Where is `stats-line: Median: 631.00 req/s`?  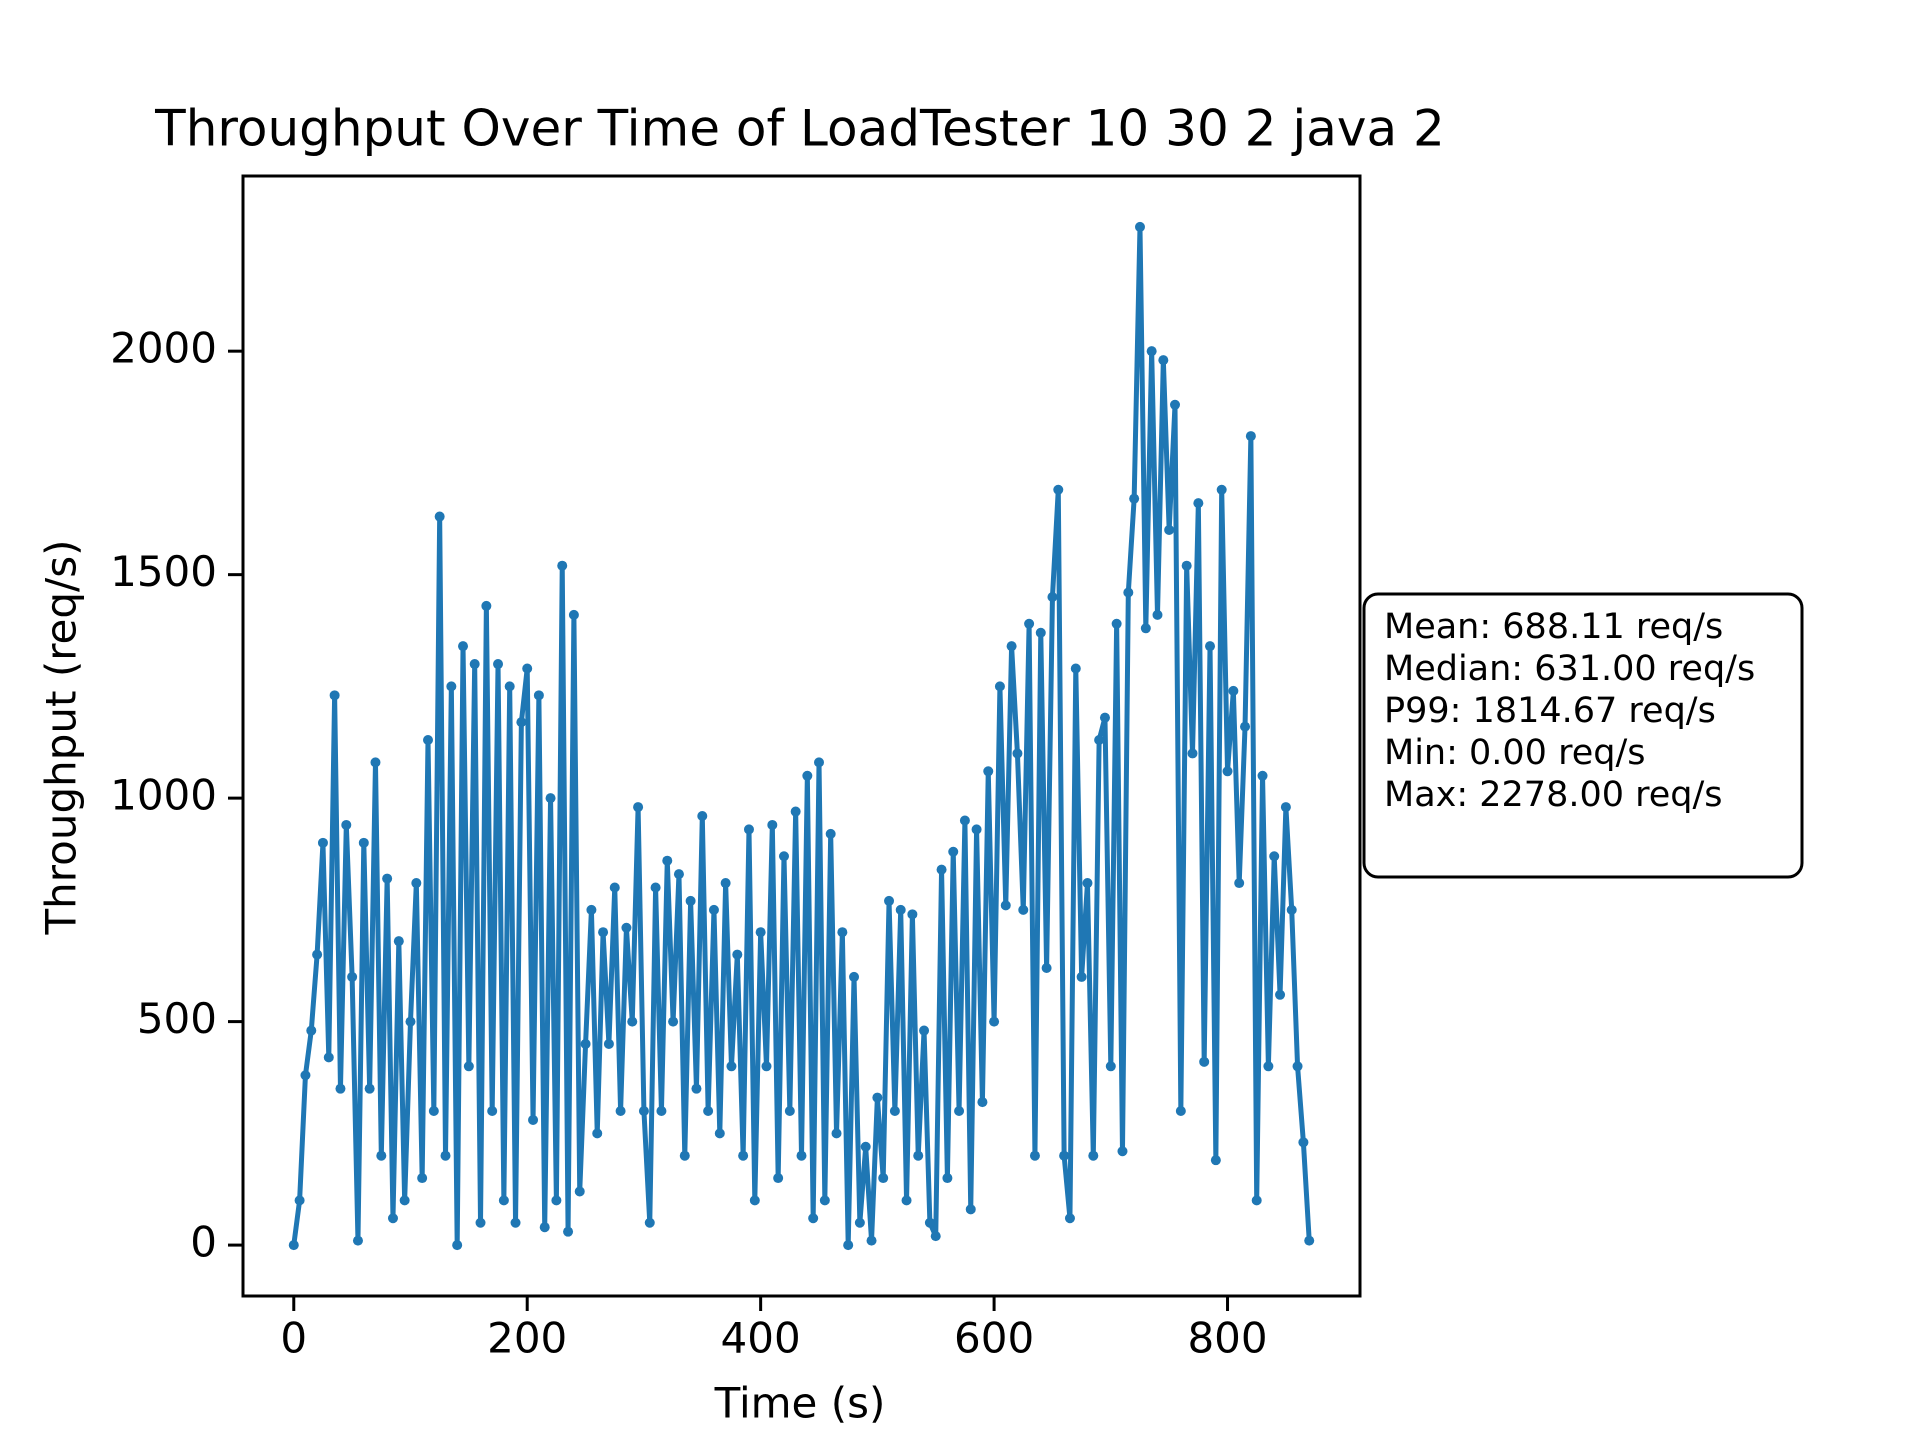 stats-line: Median: 631.00 req/s is located at coordinates (1569, 669).